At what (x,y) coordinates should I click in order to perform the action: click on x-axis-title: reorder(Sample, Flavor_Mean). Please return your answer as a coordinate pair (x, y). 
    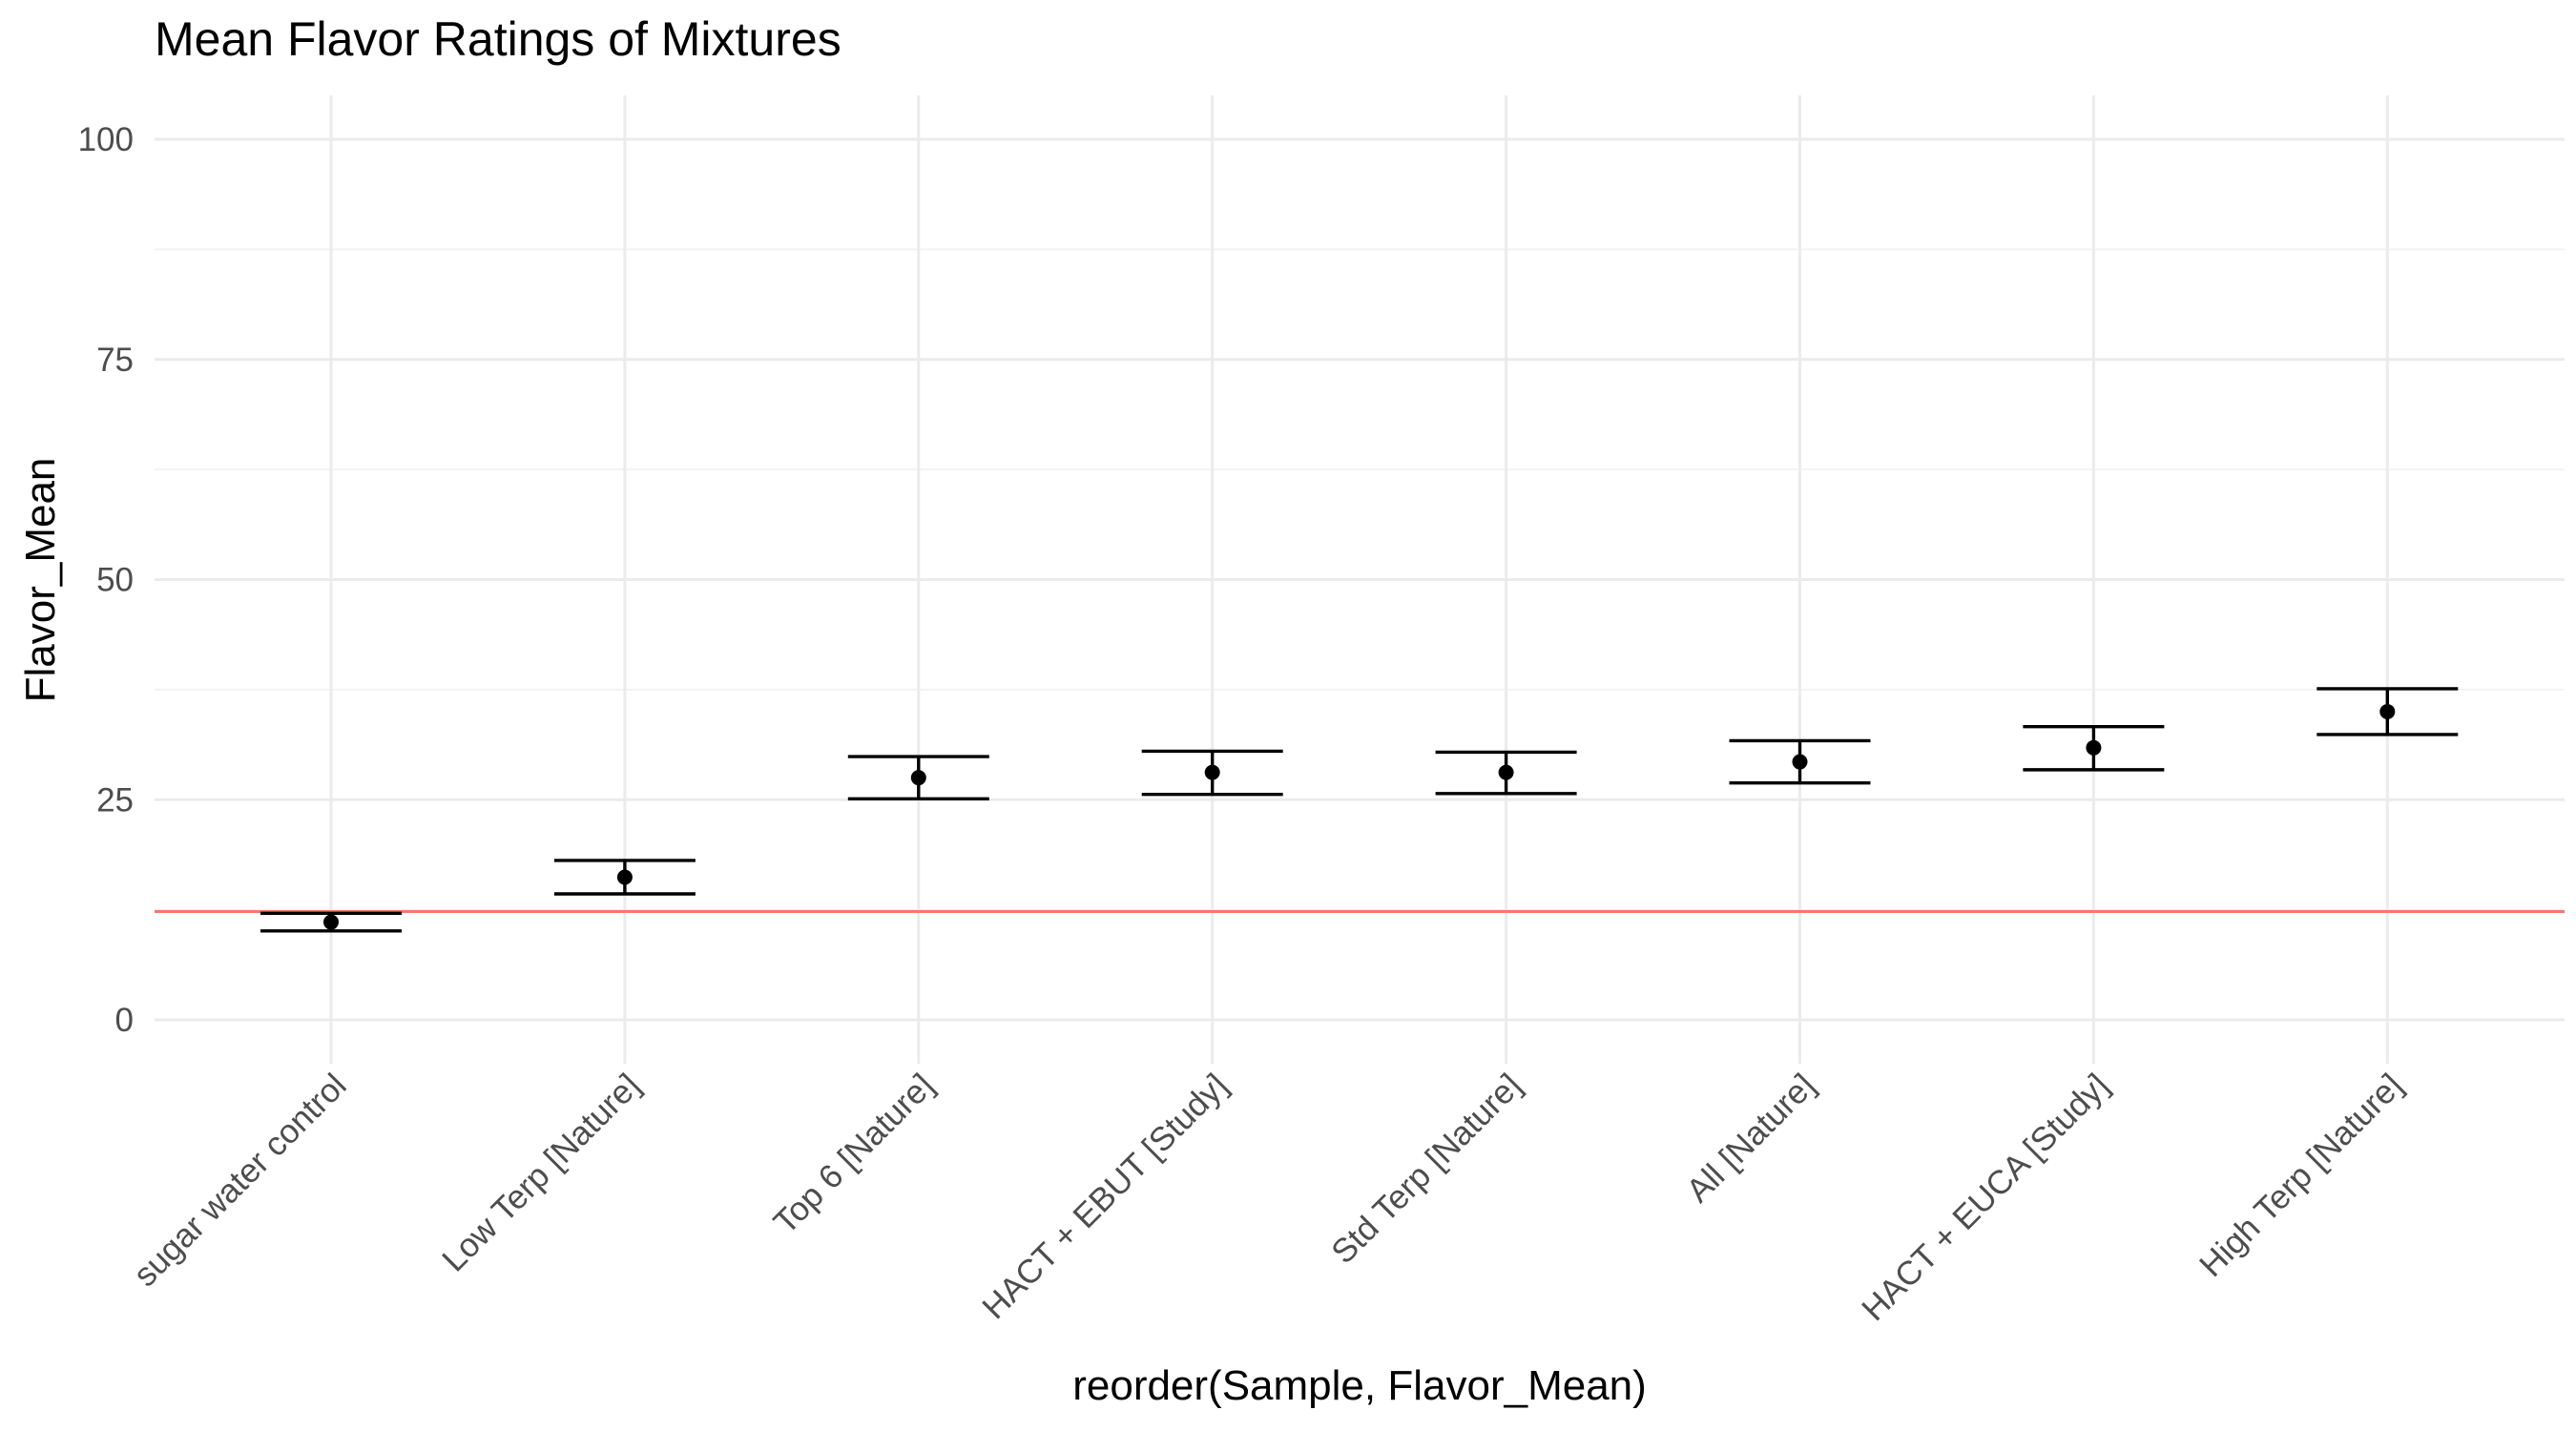
    Looking at the image, I should click on (1359, 1385).